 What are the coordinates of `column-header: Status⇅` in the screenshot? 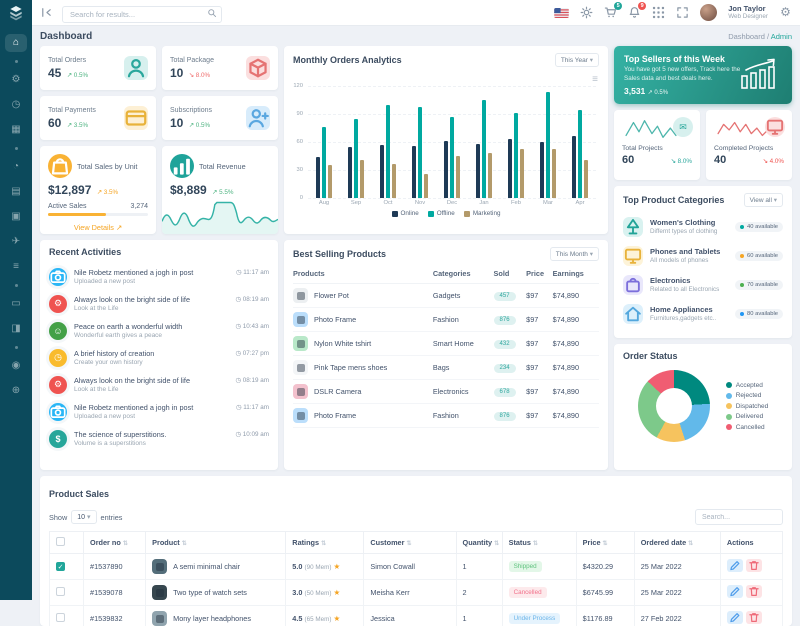 It's located at (539, 543).